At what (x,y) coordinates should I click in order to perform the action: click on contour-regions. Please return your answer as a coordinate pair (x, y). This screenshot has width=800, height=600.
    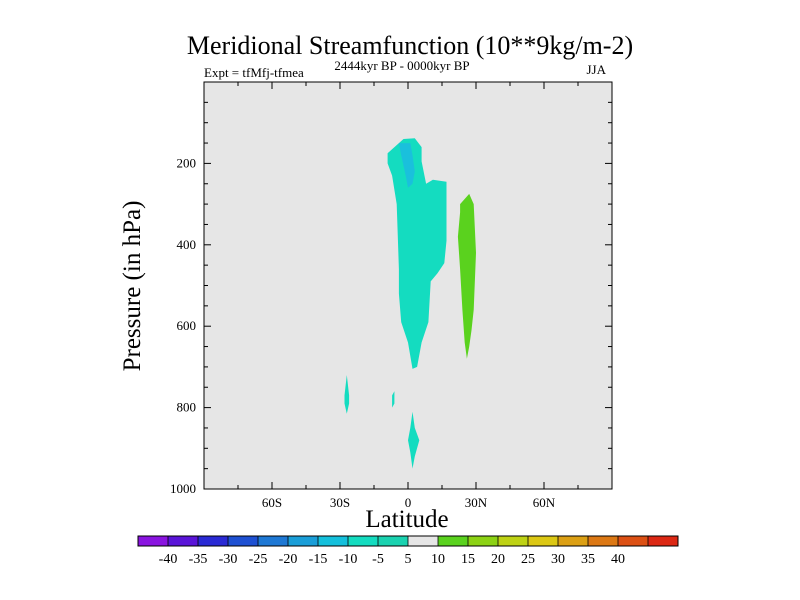
    Looking at the image, I should click on (410, 303).